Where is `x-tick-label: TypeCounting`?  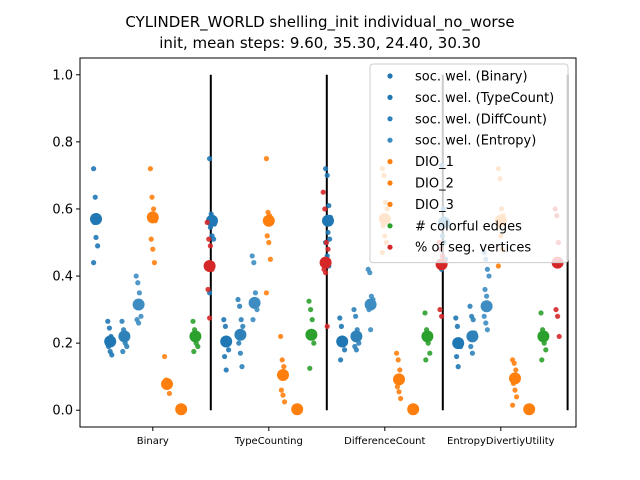
x-tick-label: TypeCounting is located at coordinates (268, 441).